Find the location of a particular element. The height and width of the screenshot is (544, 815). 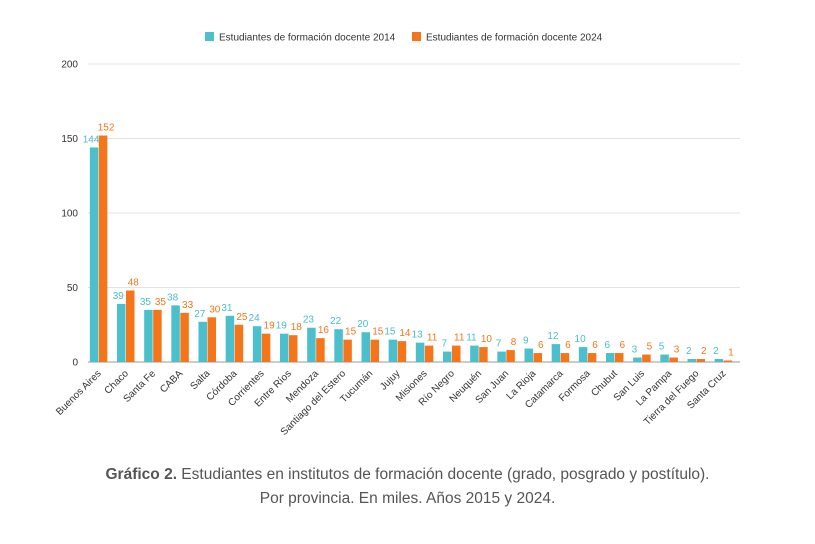

y-tick-label: 50 is located at coordinates (73, 288).